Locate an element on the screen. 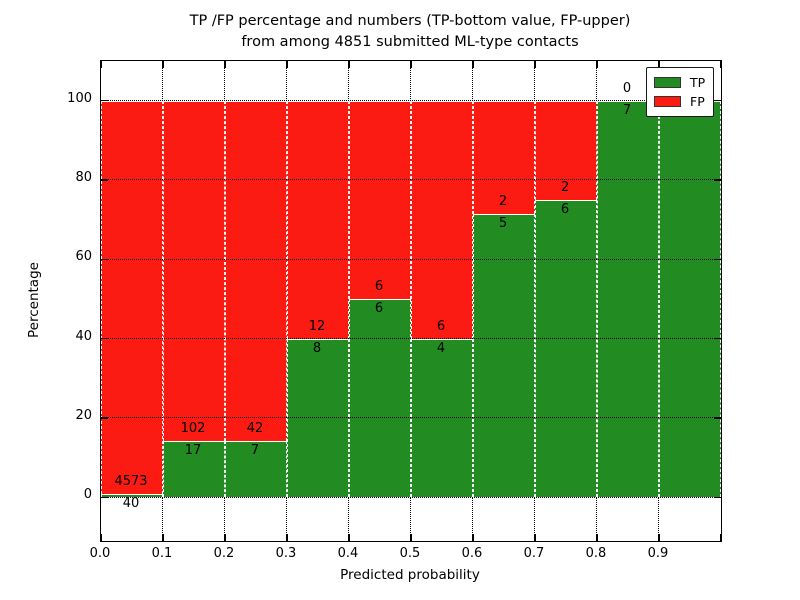 The image size is (800, 600). tp-count-label: 17 is located at coordinates (193, 450).